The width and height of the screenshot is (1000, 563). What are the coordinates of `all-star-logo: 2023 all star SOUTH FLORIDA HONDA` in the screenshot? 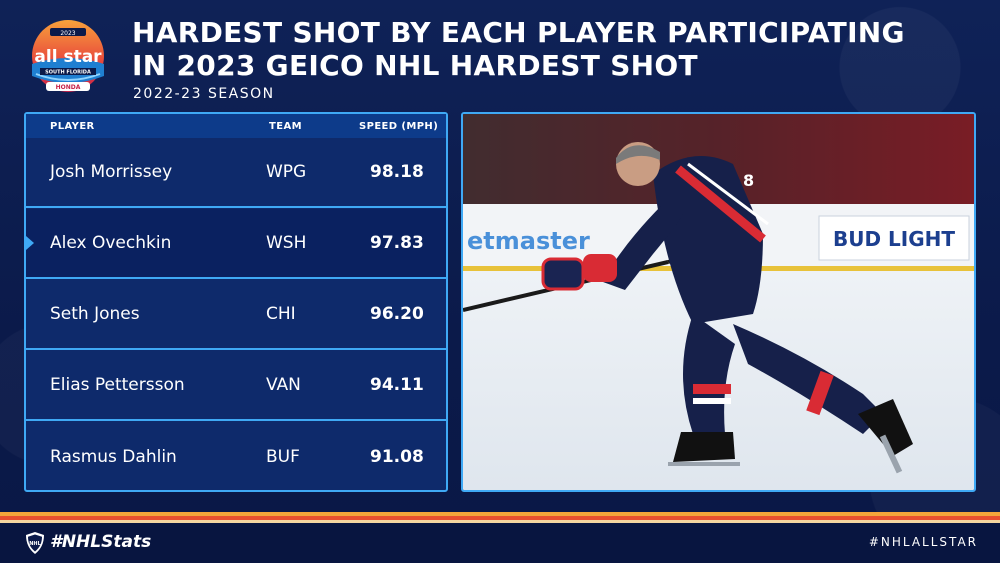 It's located at (68, 56).